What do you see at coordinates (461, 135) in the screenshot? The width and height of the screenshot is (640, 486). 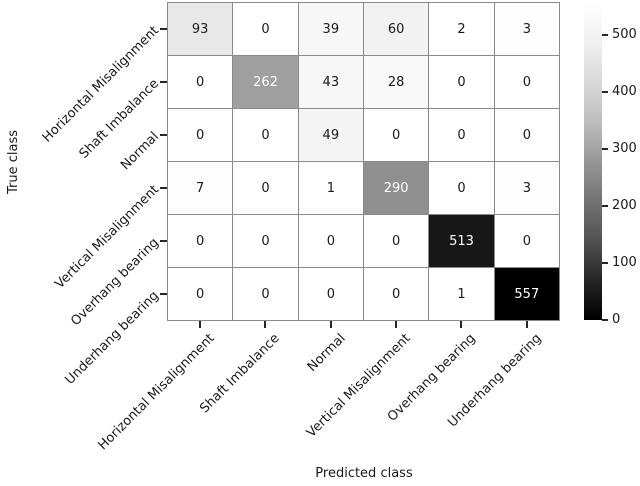 I see `matrix-cell-r2c4: 0` at bounding box center [461, 135].